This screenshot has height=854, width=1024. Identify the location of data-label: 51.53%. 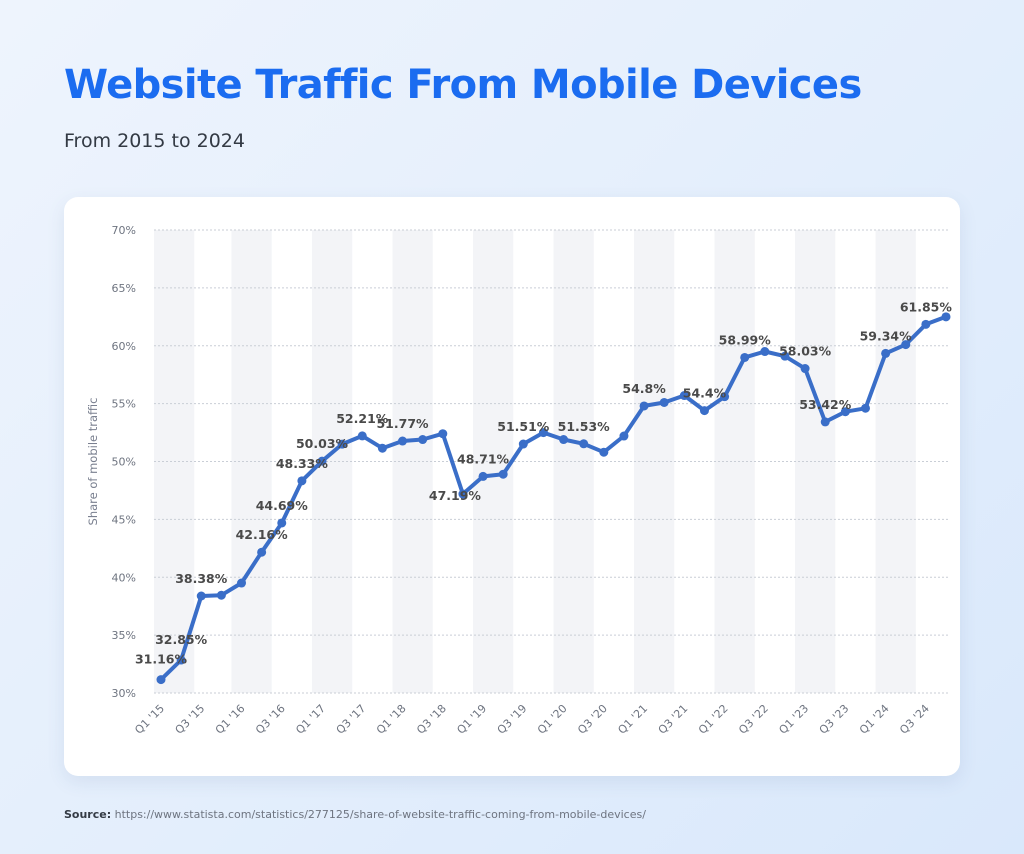
(584, 426).